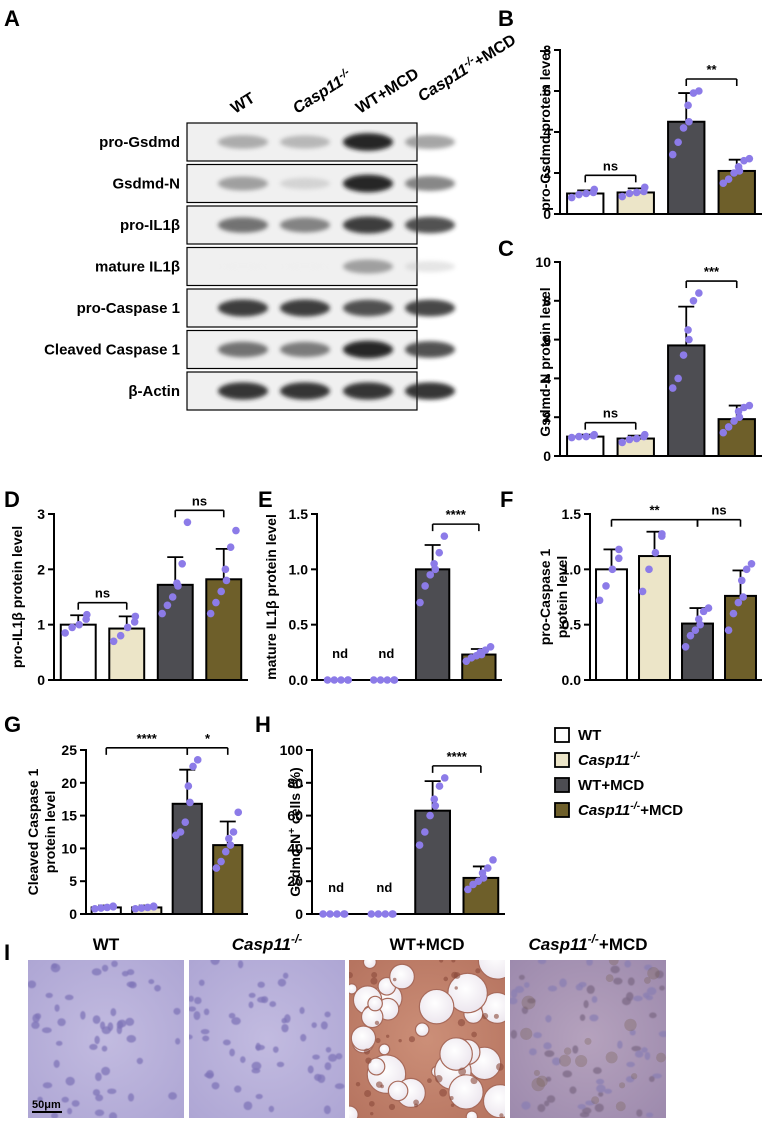  Describe the element at coordinates (630, 809) in the screenshot. I see `legend-label: Casp11-/-+MCD` at that location.